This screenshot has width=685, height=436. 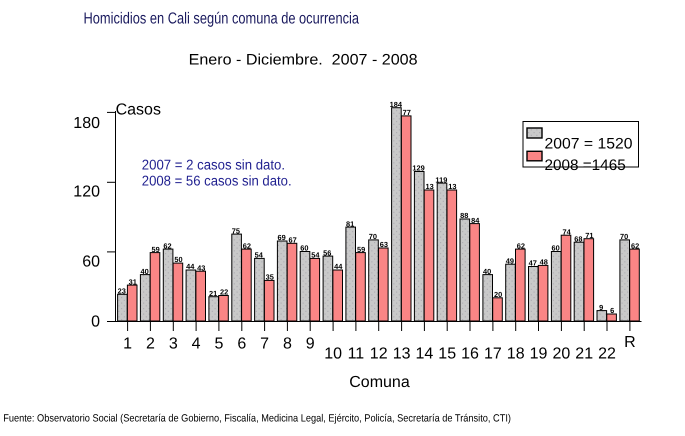 I want to click on svg-text: 71, so click(x=589, y=235).